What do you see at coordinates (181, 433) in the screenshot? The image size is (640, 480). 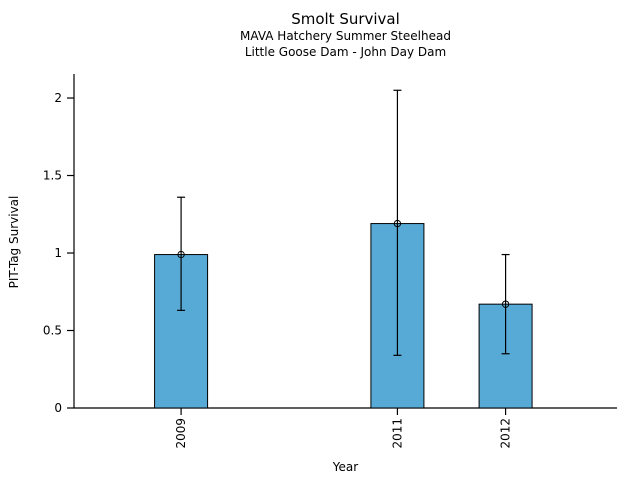 I see `x-tick-label: 2009` at bounding box center [181, 433].